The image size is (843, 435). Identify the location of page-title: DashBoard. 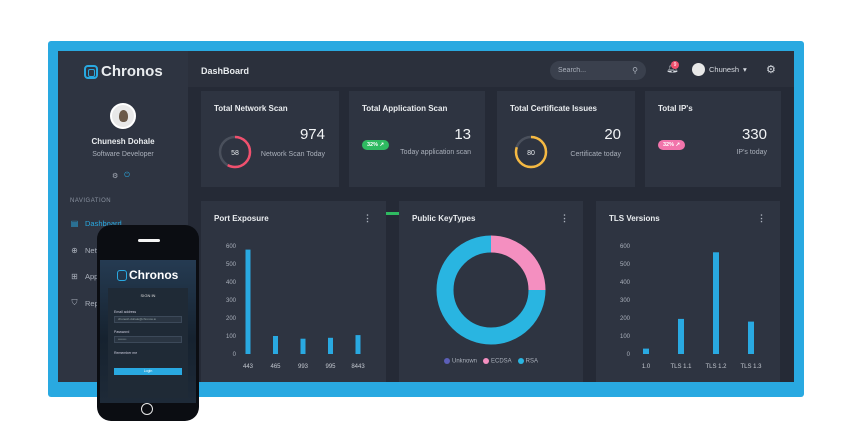
(225, 71).